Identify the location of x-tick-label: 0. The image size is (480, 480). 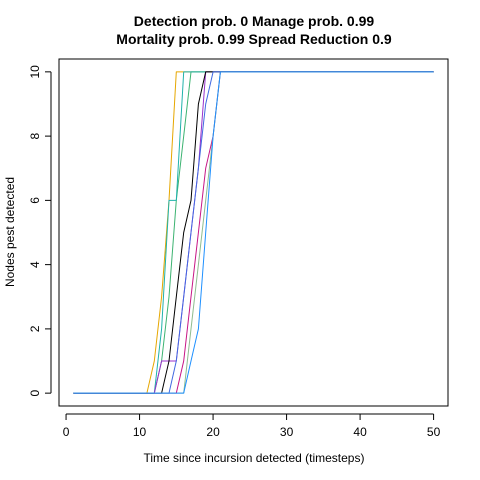
(66, 432).